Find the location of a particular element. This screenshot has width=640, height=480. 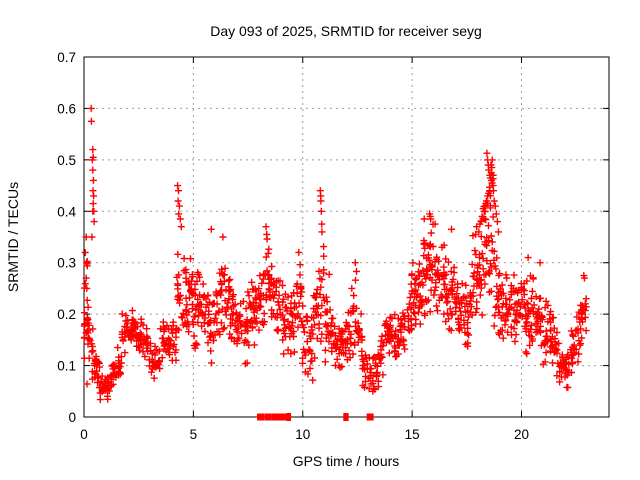

y-axis-label: SRMTID / TECUs is located at coordinates (13, 237).